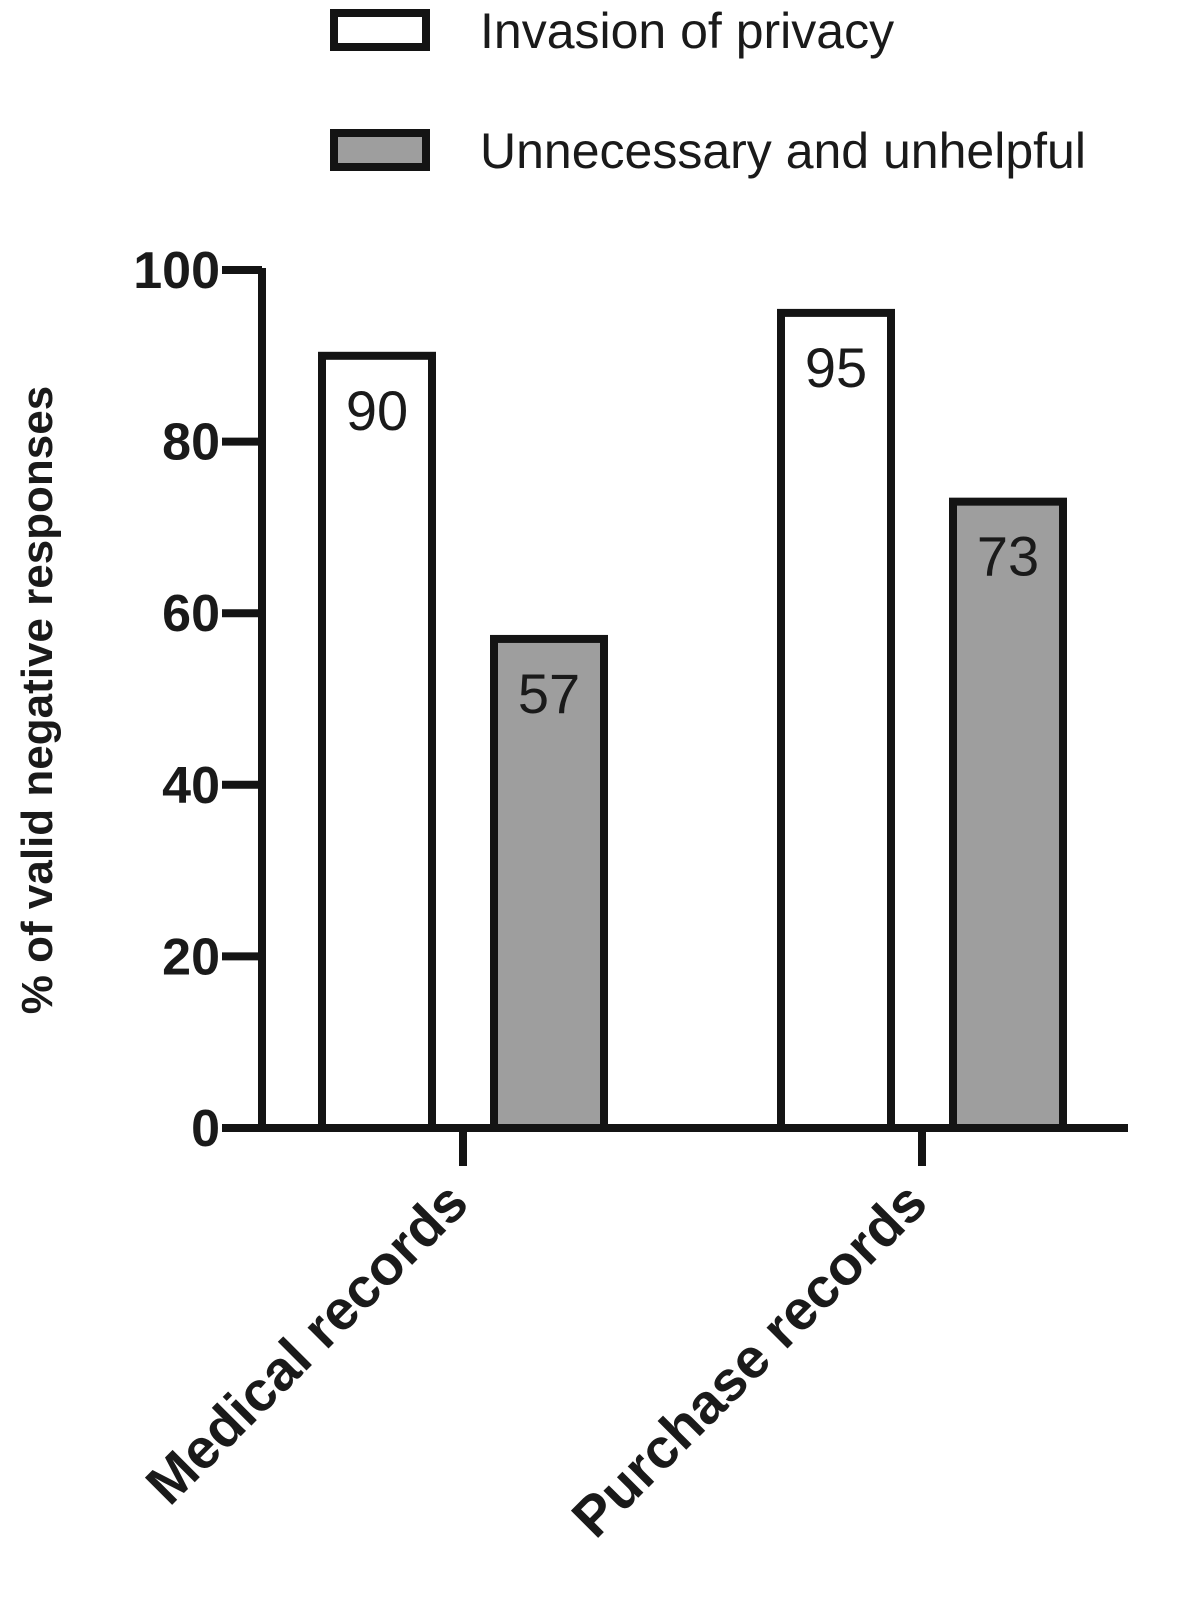 The height and width of the screenshot is (1598, 1200). What do you see at coordinates (549, 693) in the screenshot?
I see `bar-value-label: 57` at bounding box center [549, 693].